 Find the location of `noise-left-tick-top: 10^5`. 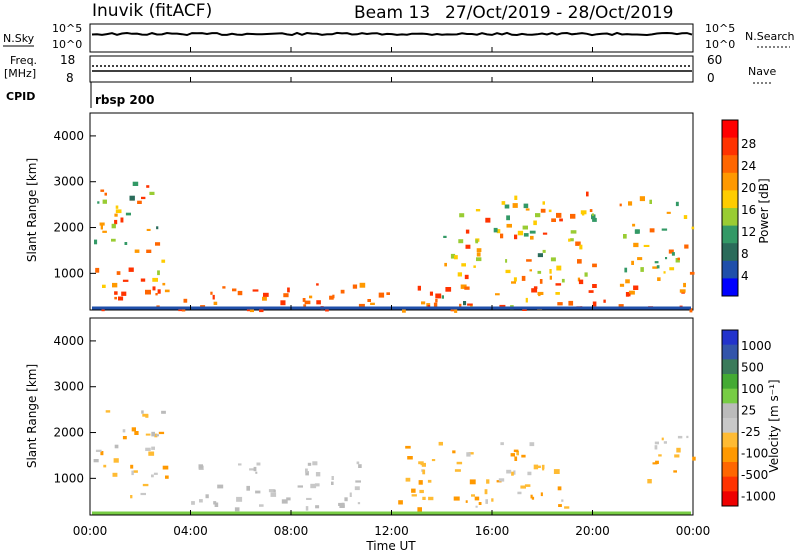

noise-left-tick-top: 10^5 is located at coordinates (67, 28).